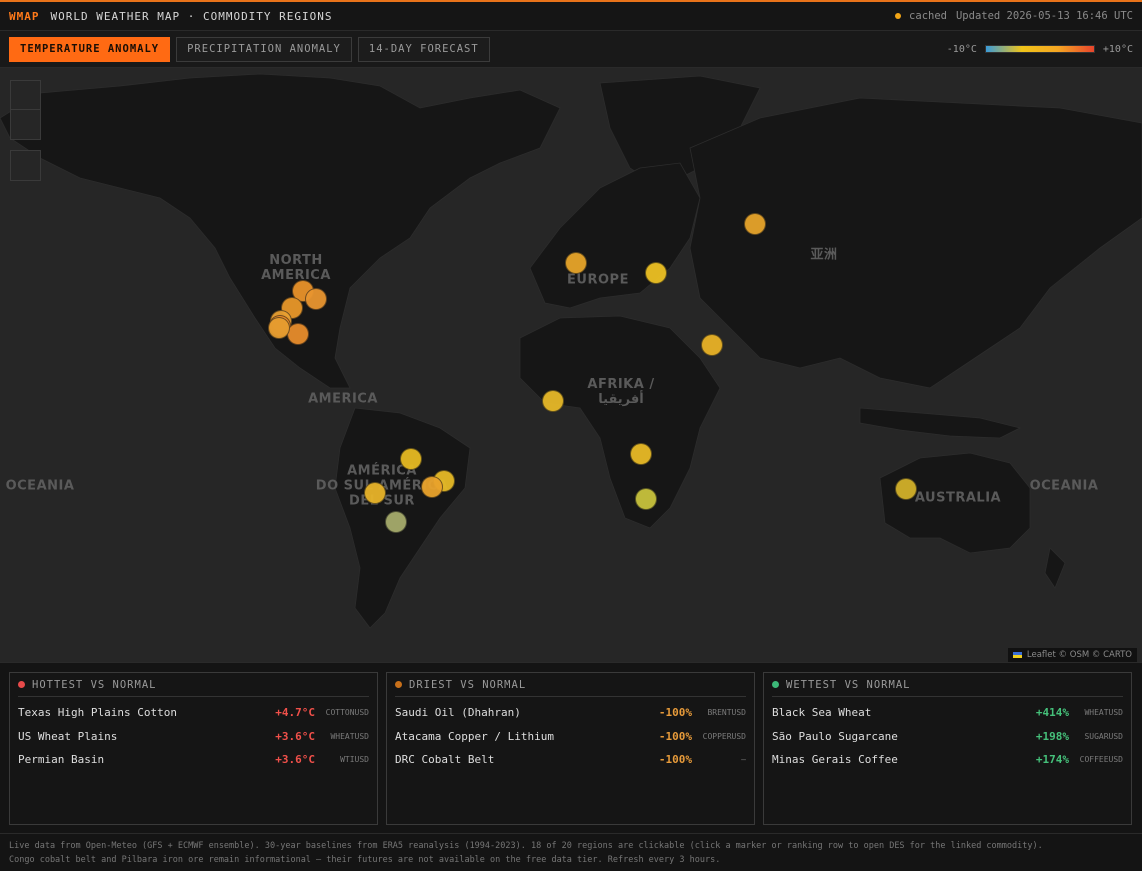 Image resolution: width=1142 pixels, height=871 pixels. What do you see at coordinates (25, 124) in the screenshot?
I see `zoom-out-button` at bounding box center [25, 124].